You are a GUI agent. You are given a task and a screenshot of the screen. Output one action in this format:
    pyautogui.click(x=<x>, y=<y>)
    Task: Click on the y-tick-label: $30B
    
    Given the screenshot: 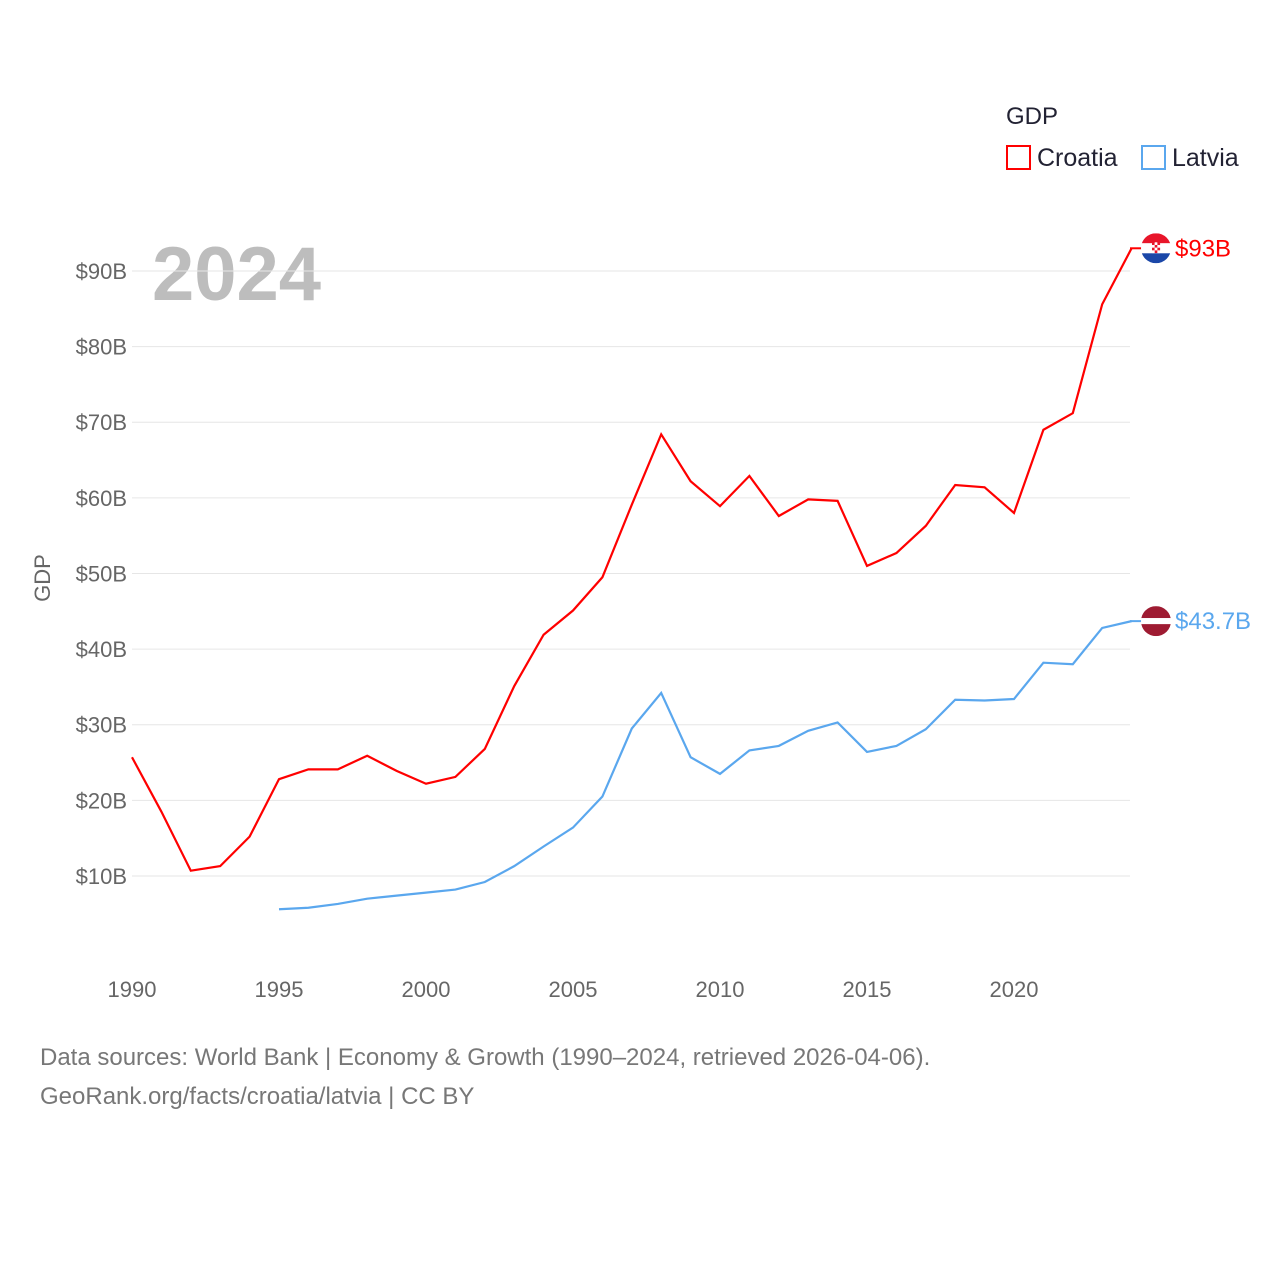 What is the action you would take?
    pyautogui.click(x=101, y=725)
    